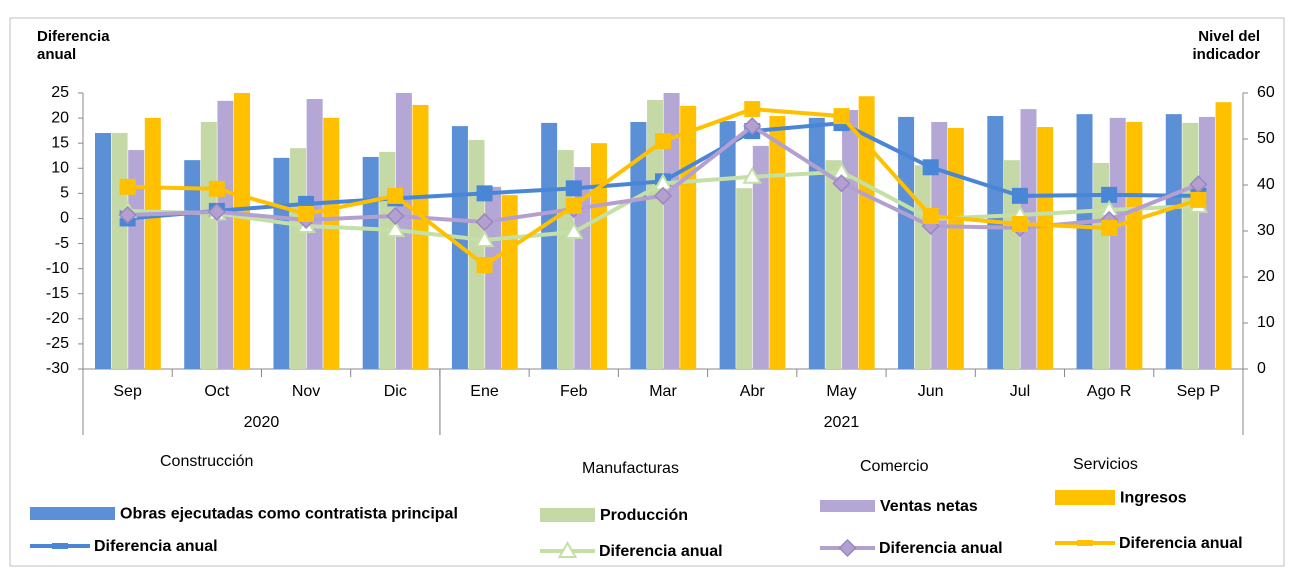 The image size is (1291, 571). I want to click on x-tick-label: Jul, so click(1020, 391).